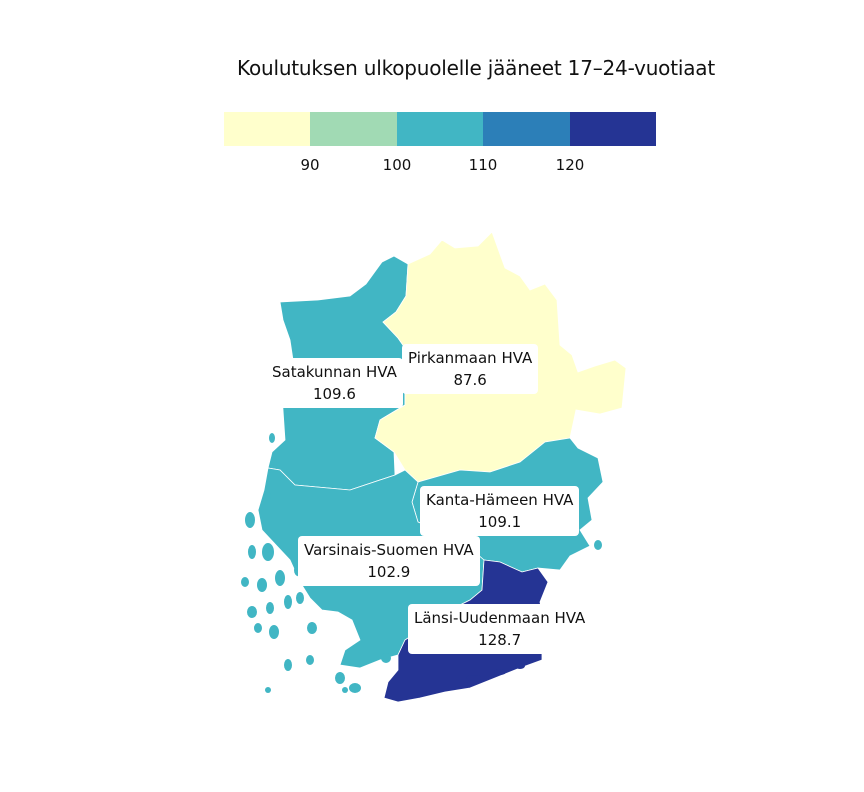  I want to click on color-legend, so click(440, 129).